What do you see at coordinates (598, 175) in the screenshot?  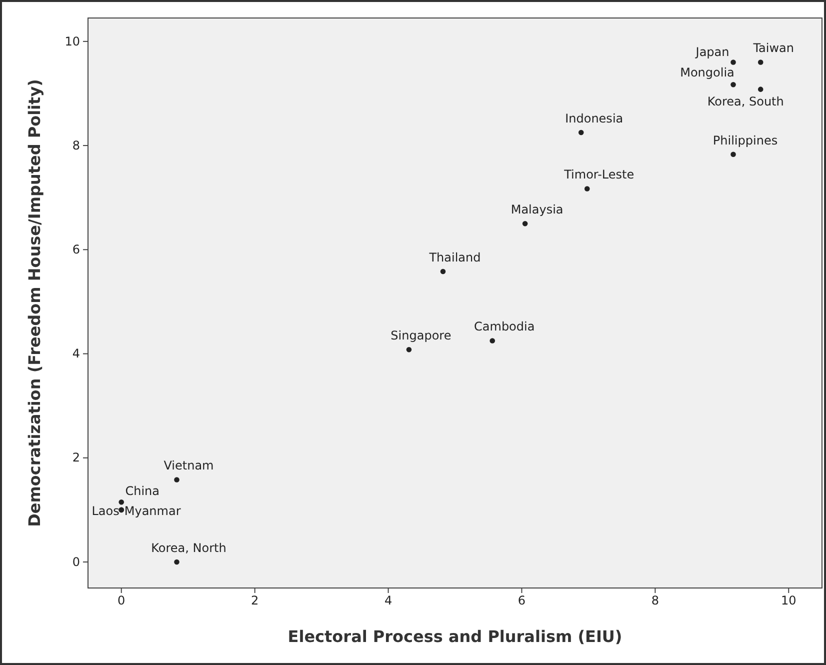 I see `annotation: Timor-Leste` at bounding box center [598, 175].